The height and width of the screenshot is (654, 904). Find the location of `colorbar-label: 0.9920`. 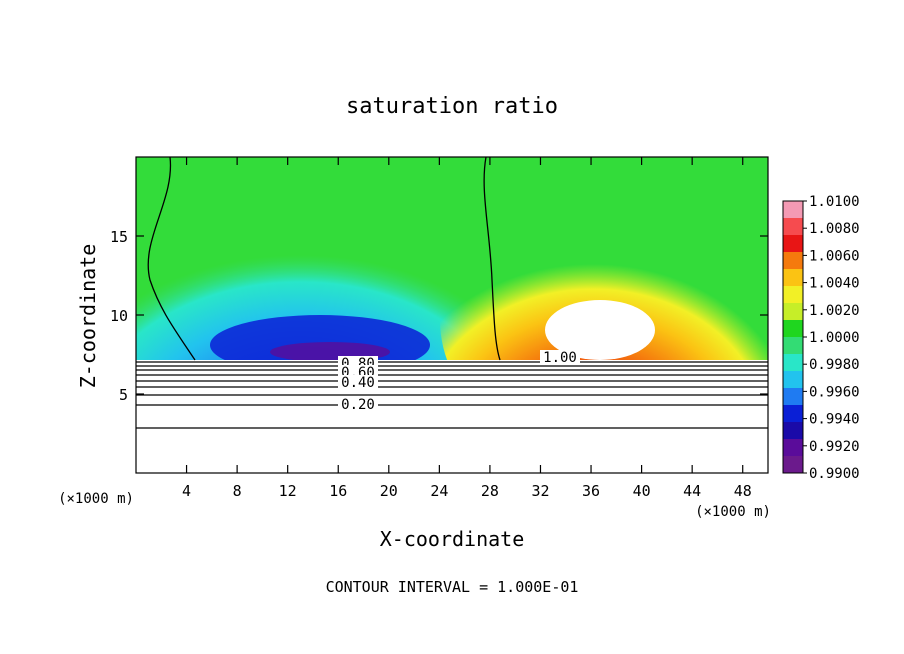

colorbar-label: 0.9920 is located at coordinates (834, 447).